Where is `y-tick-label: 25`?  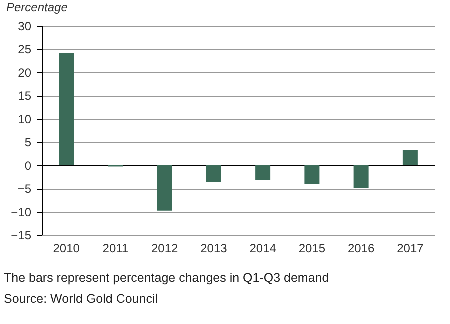
y-tick-label: 25 is located at coordinates (25, 49).